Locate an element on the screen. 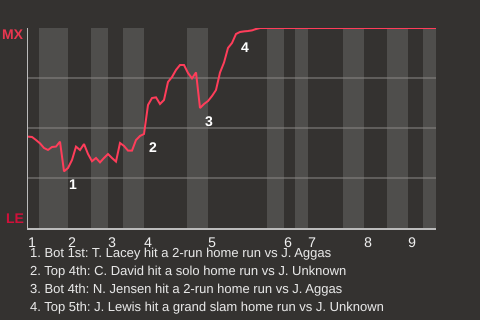 The width and height of the screenshot is (480, 320). x-tick-label: 8 is located at coordinates (368, 242).